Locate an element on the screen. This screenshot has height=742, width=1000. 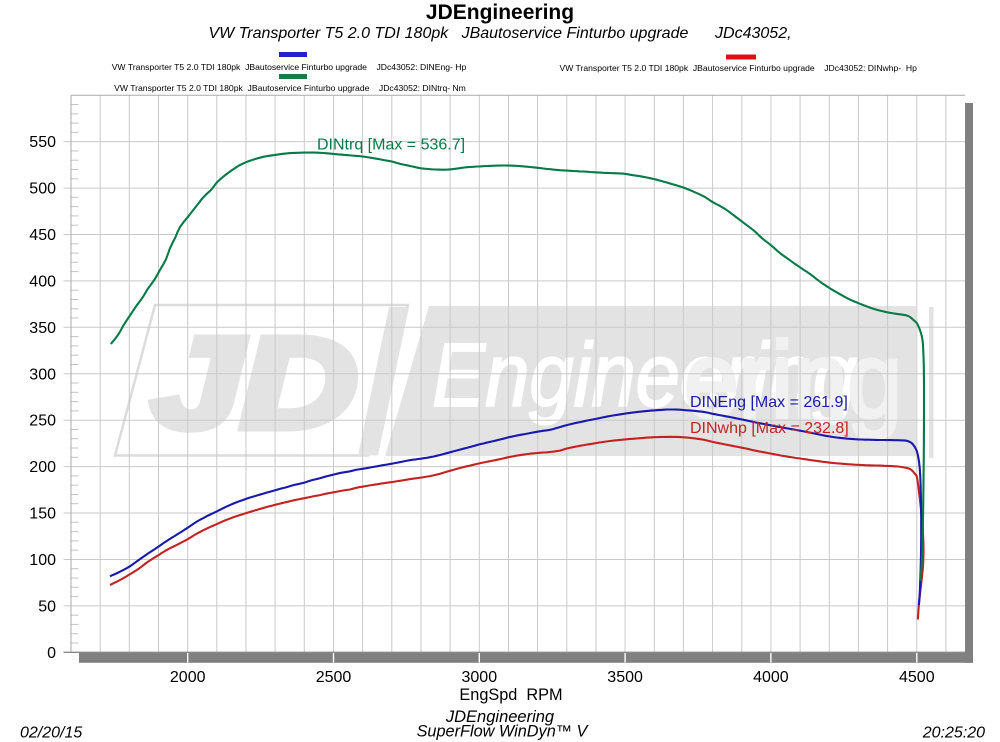
svg-text: 500 is located at coordinates (42, 189).